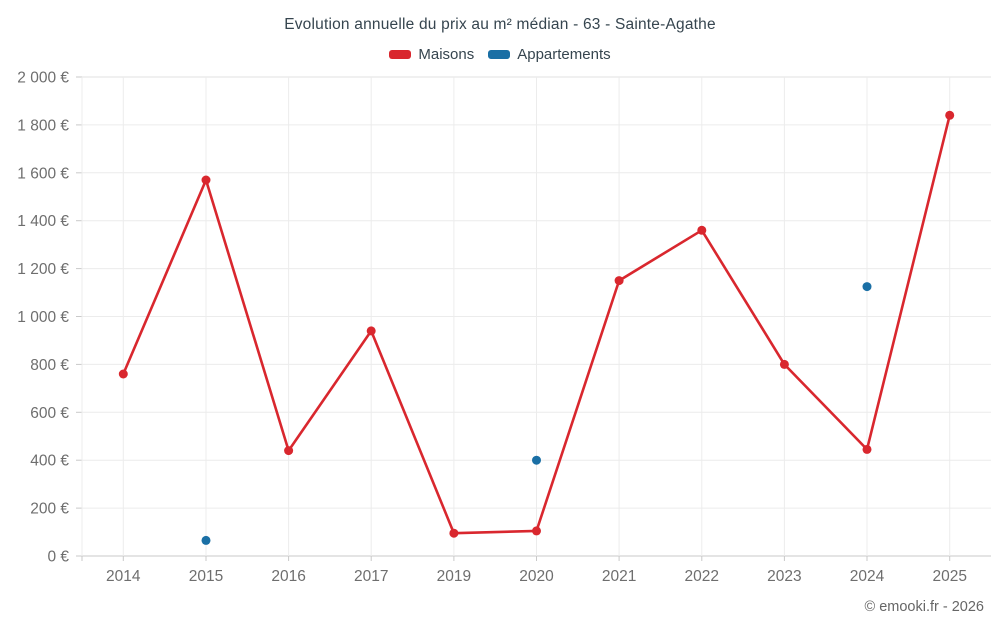 Image resolution: width=1000 pixels, height=625 pixels. Describe the element at coordinates (43, 125) in the screenshot. I see `svg-text: 1 800 €` at that location.